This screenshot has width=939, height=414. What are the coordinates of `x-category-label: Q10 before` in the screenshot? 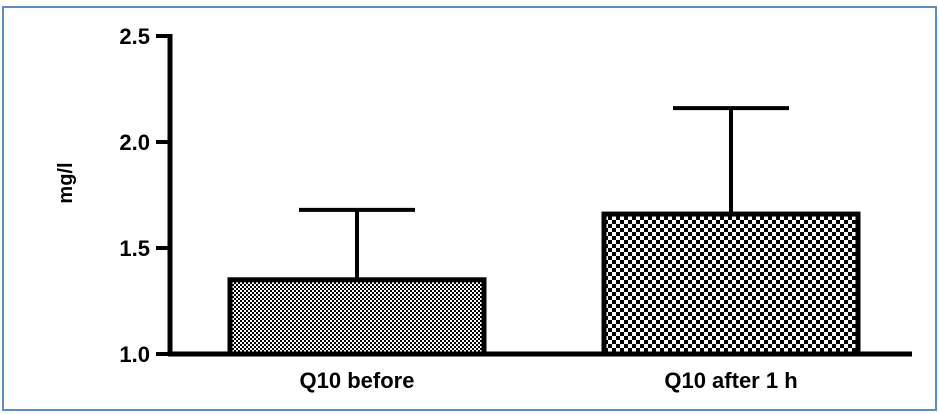 It's located at (357, 380).